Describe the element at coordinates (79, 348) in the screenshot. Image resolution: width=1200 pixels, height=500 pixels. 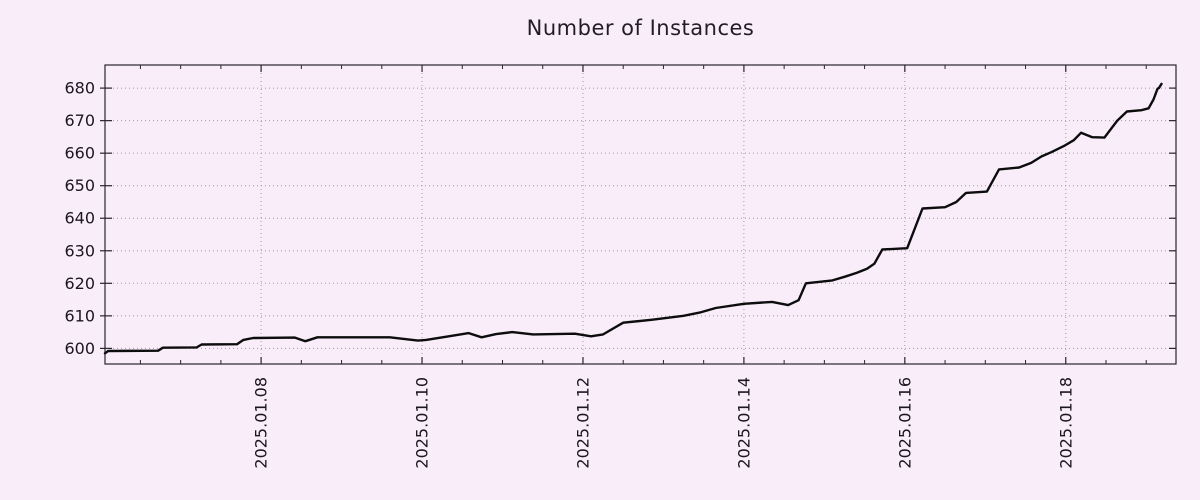
I see `y-tick-label: 600` at that location.